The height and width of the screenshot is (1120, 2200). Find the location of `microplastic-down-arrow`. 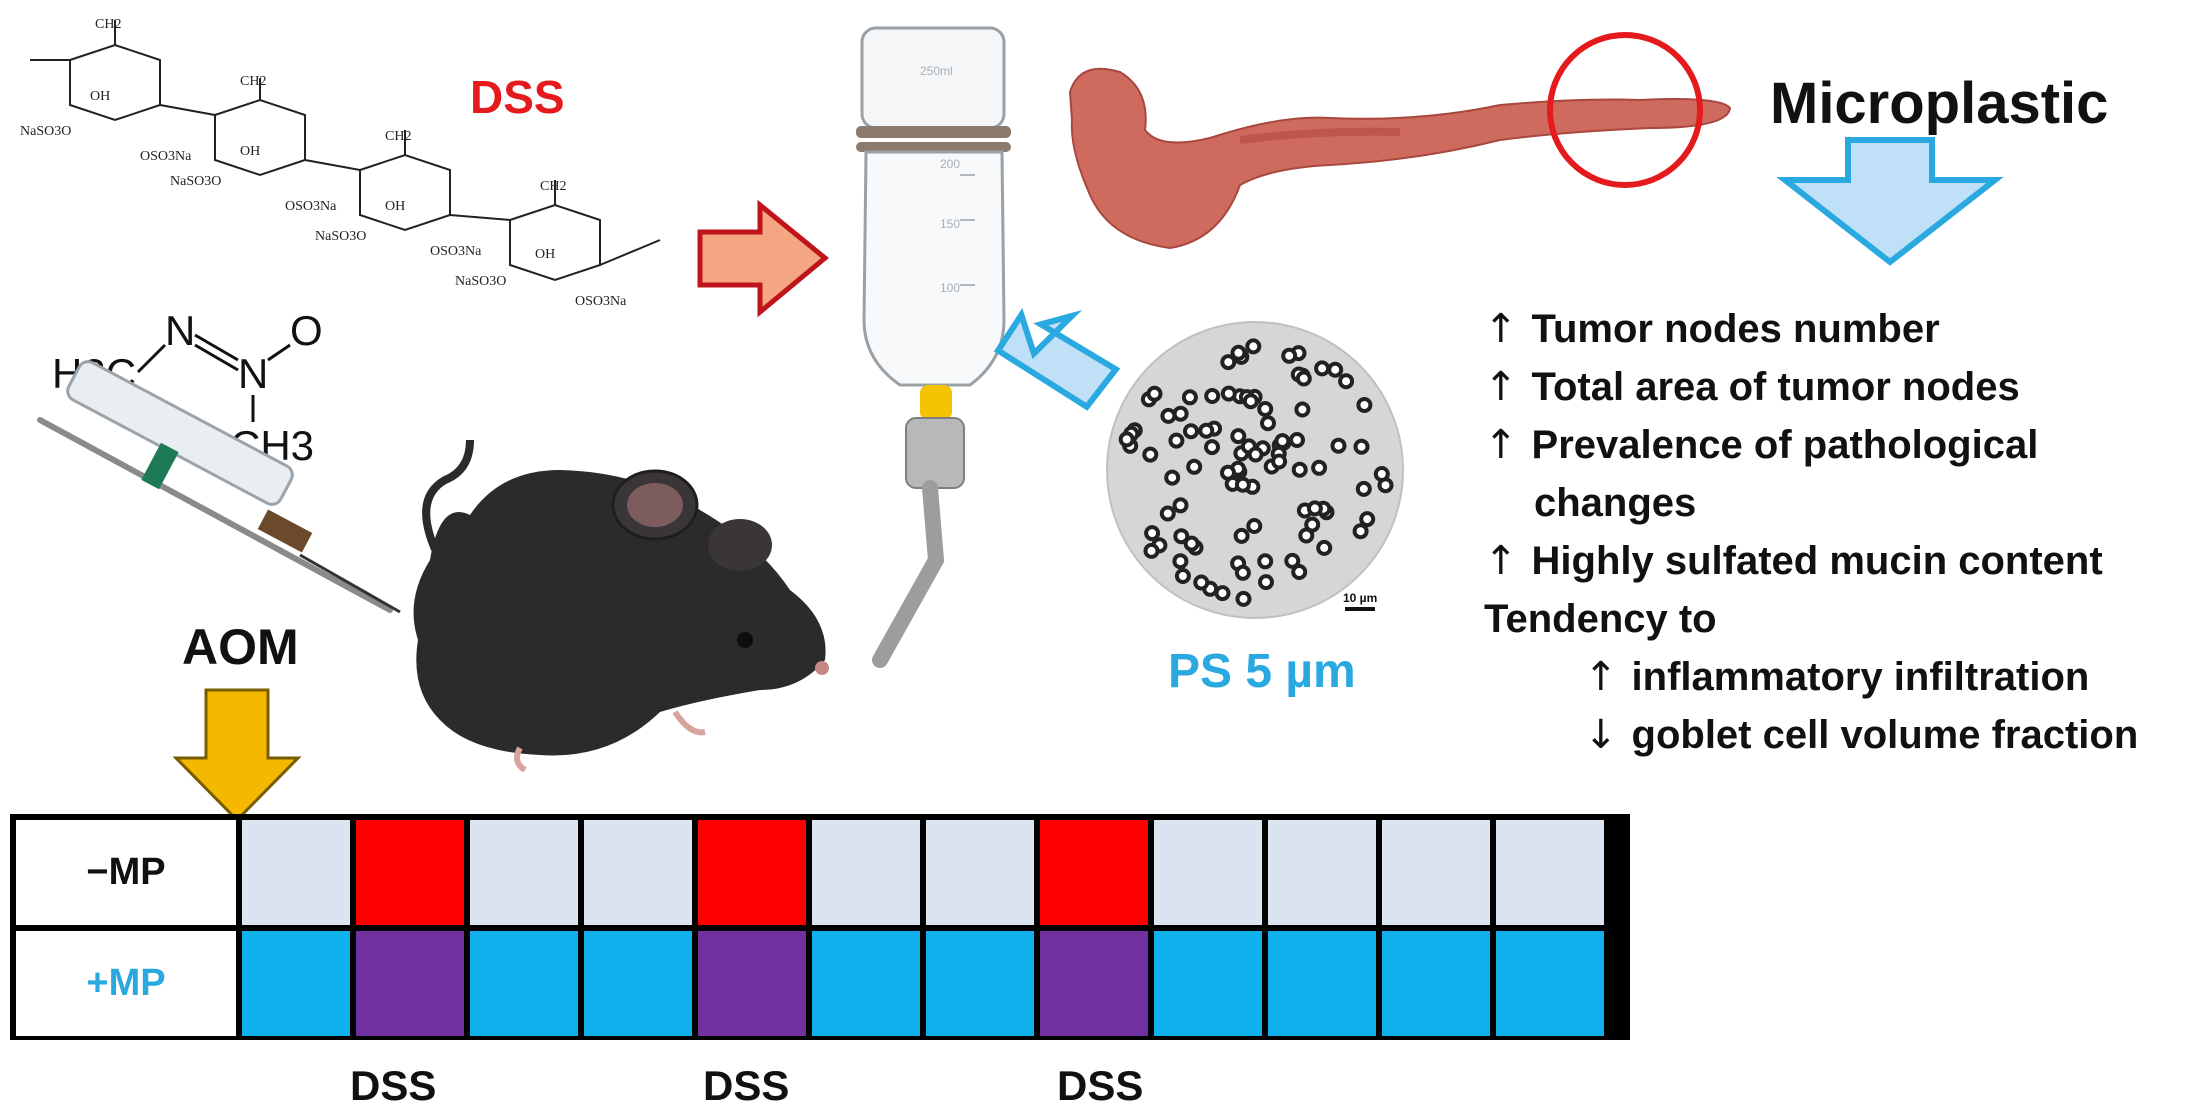

microplastic-down-arrow is located at coordinates (1890, 201).